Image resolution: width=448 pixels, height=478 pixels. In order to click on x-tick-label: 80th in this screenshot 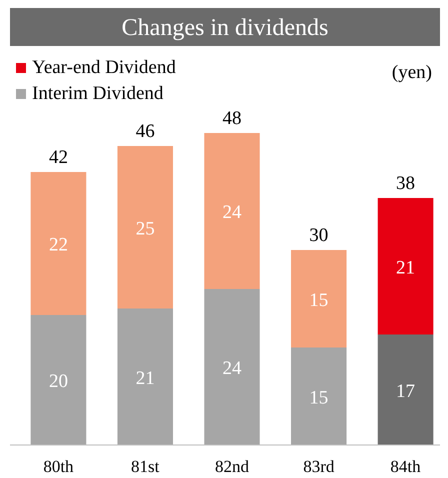, I will do `click(58, 466)`.